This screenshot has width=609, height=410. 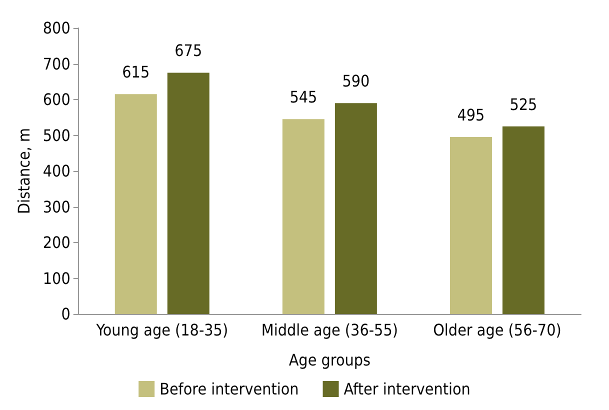 What do you see at coordinates (136, 72) in the screenshot?
I see `data-label: 615` at bounding box center [136, 72].